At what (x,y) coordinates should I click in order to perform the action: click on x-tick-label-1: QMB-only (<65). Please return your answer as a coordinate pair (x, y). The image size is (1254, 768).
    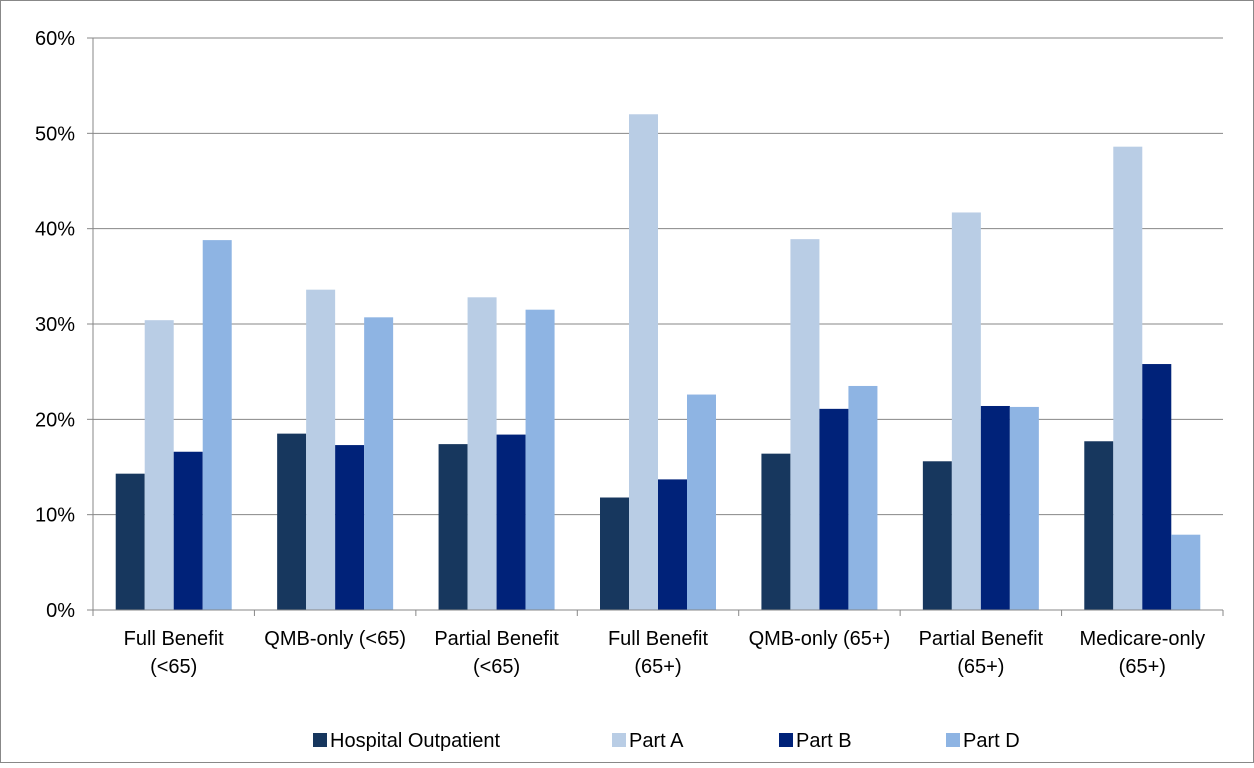
    Looking at the image, I should click on (335, 639).